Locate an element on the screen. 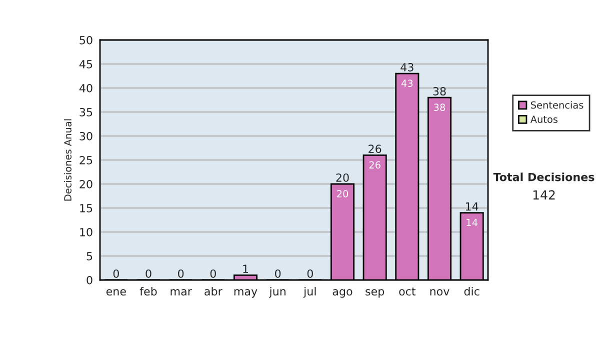 This screenshot has height=340, width=600. text: 142 is located at coordinates (544, 195).